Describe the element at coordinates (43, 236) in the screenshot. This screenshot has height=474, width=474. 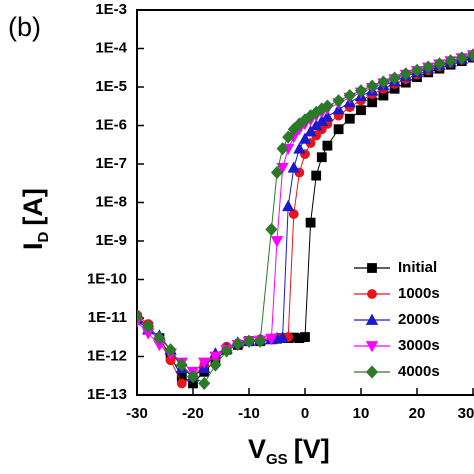
I see `y-label-sub: D` at that location.